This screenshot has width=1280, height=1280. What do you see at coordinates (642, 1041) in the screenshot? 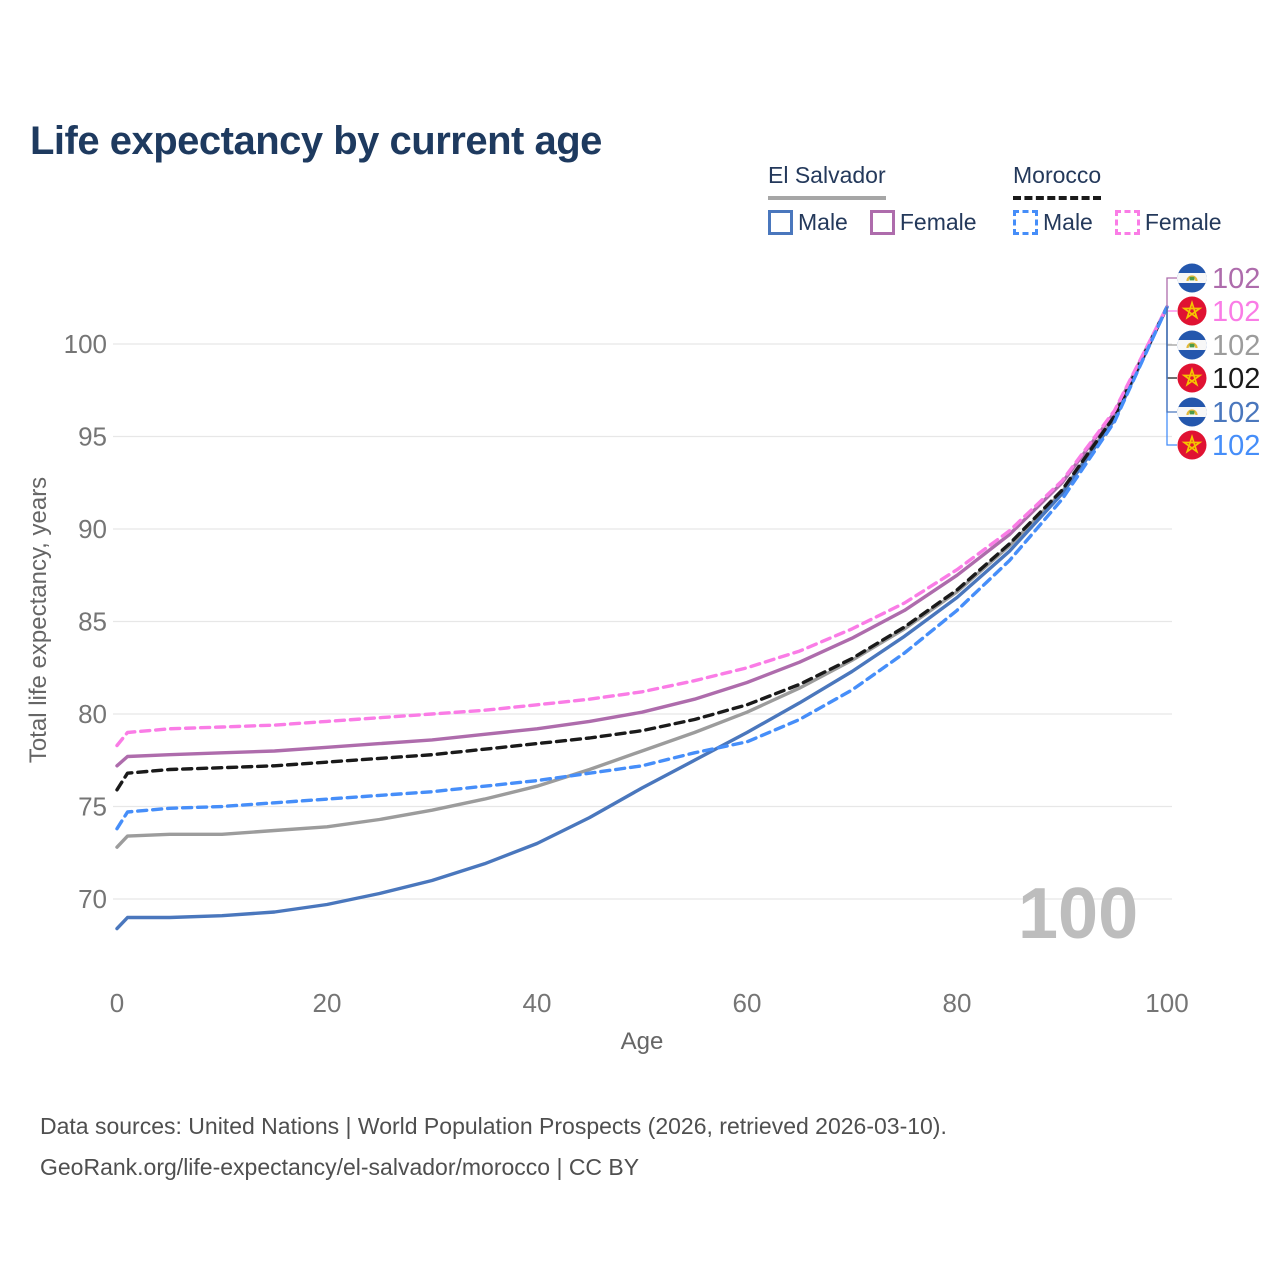
I see `x-axis-title: Age` at bounding box center [642, 1041].